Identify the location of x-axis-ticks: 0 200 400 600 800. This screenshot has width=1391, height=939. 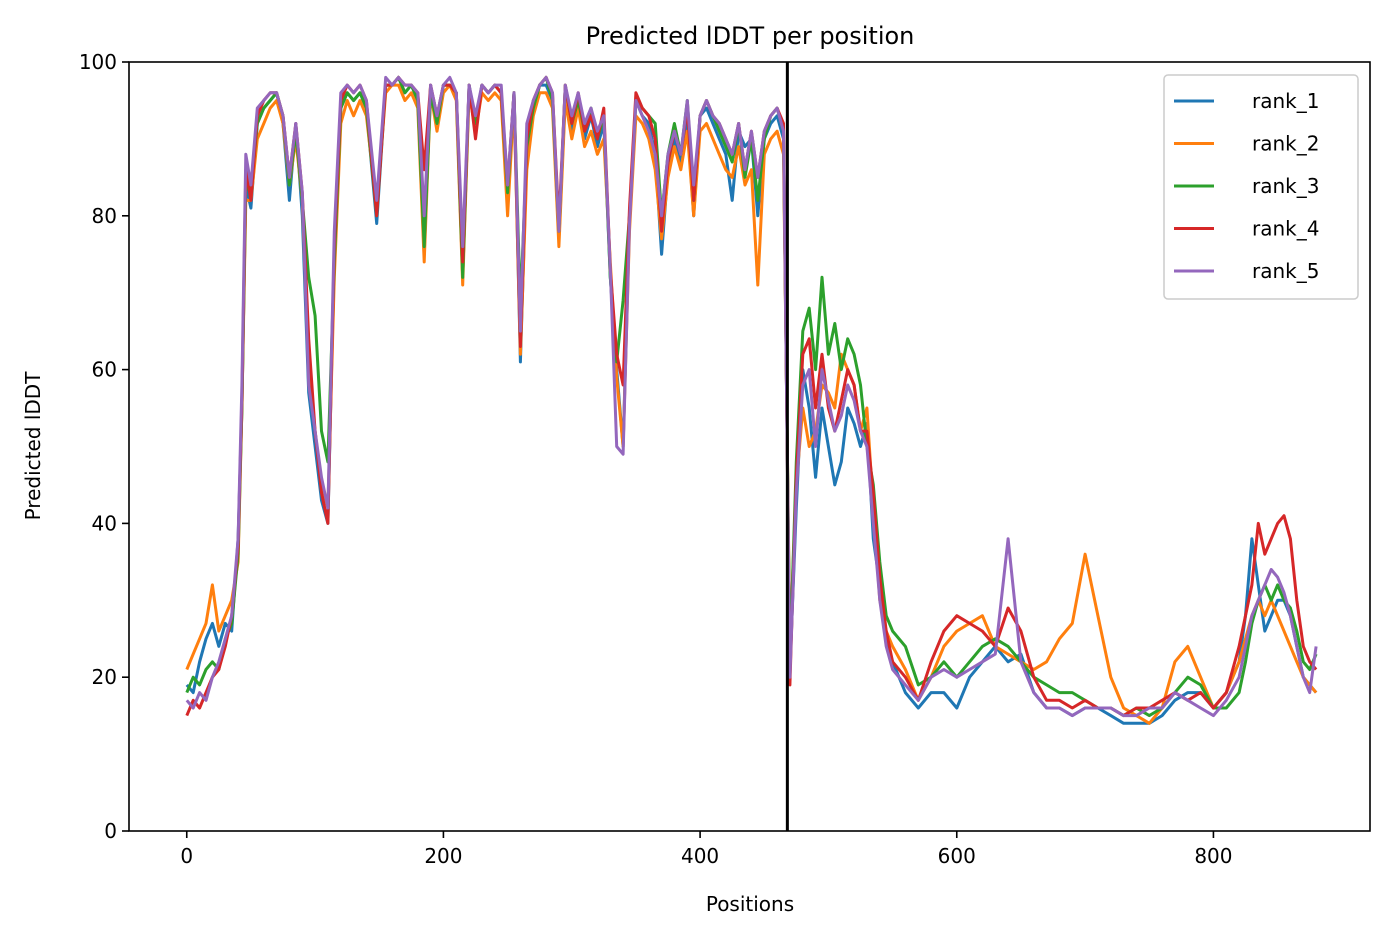
(706, 849).